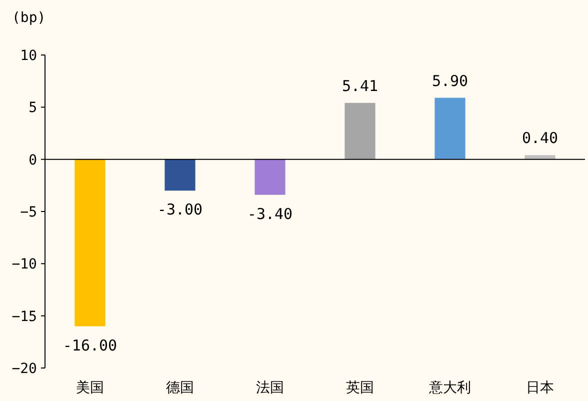 This screenshot has width=588, height=401. Describe the element at coordinates (29, 18) in the screenshot. I see `y-axis-title: (bp)` at that location.